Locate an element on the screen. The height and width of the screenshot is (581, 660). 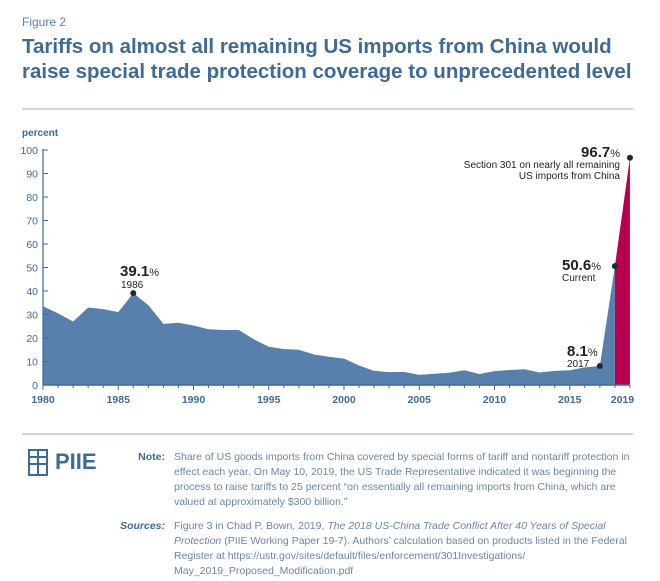
y-tick-label: 60 is located at coordinates (32, 245).